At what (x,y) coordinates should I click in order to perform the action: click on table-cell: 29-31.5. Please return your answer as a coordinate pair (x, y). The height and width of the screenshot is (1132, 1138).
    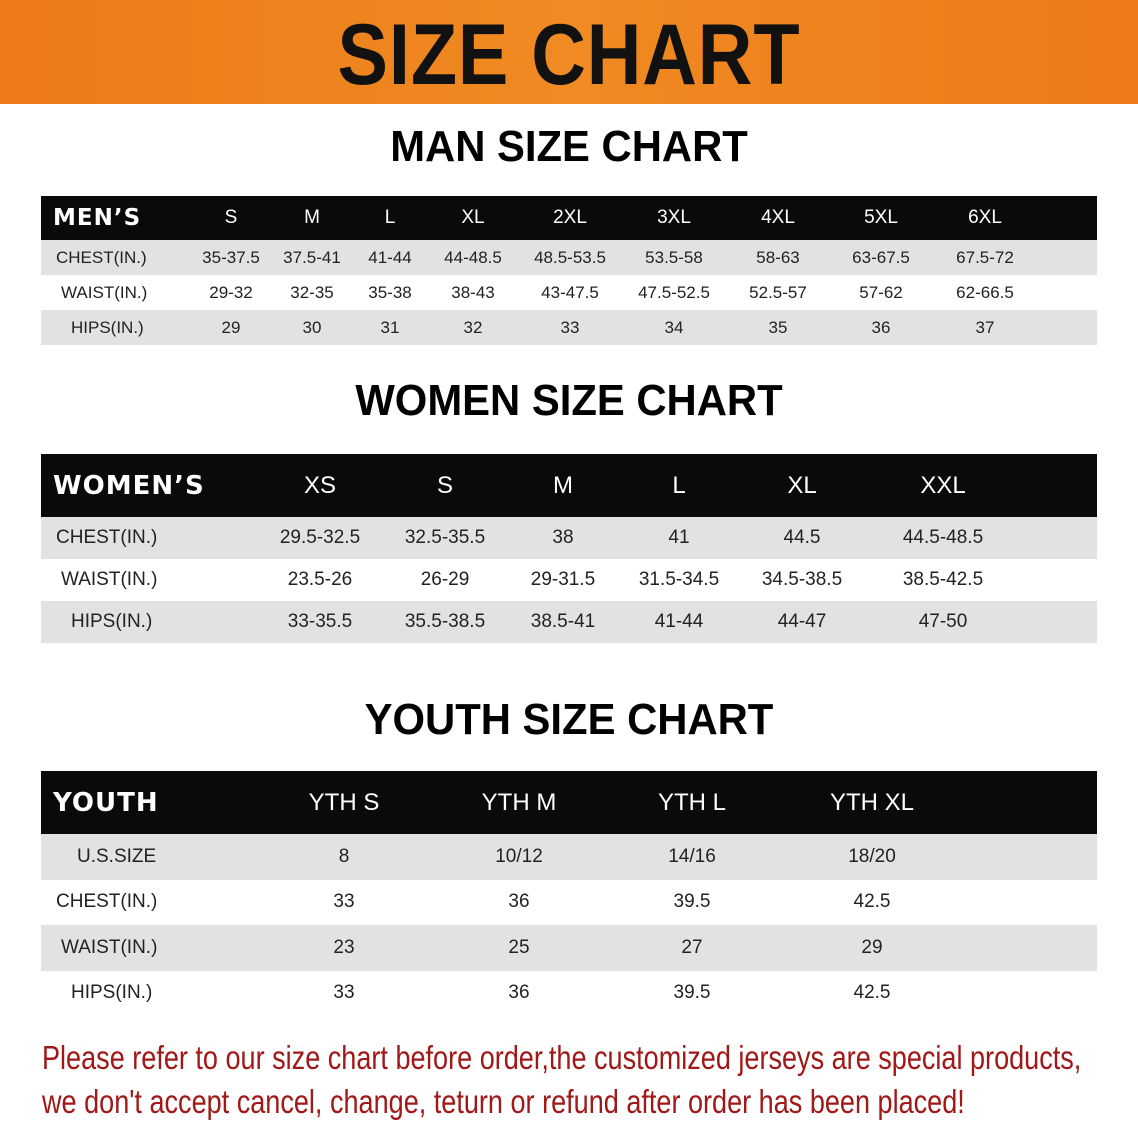
    Looking at the image, I should click on (563, 579).